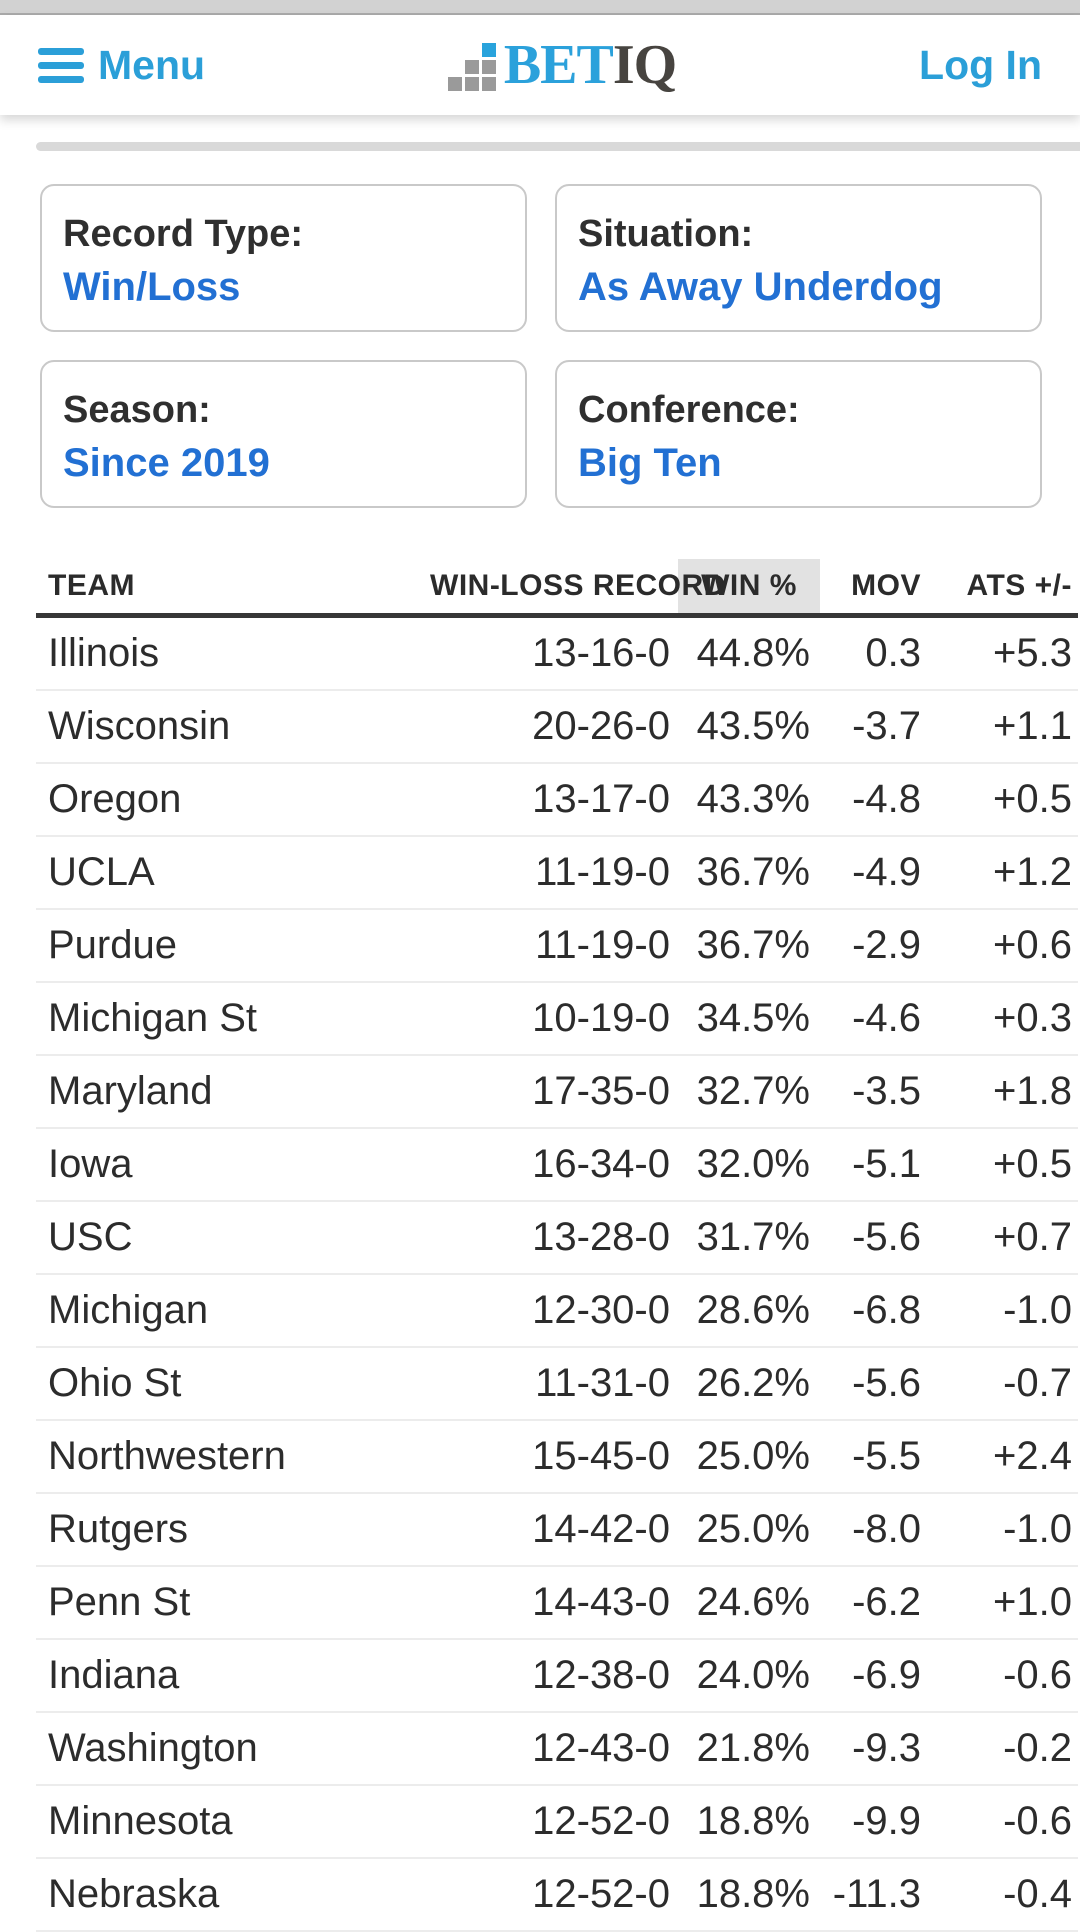  I want to click on win-pct-cell: 32.0%, so click(753, 1164).